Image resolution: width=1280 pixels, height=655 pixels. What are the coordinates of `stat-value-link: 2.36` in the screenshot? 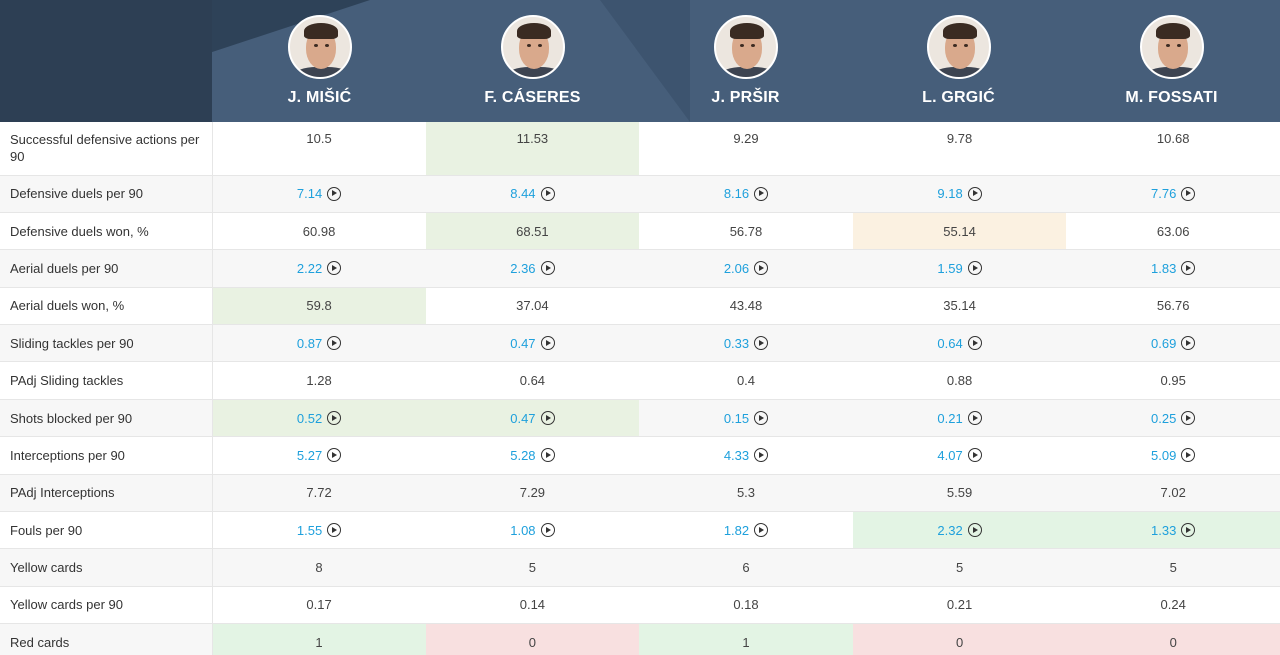 It's located at (532, 268).